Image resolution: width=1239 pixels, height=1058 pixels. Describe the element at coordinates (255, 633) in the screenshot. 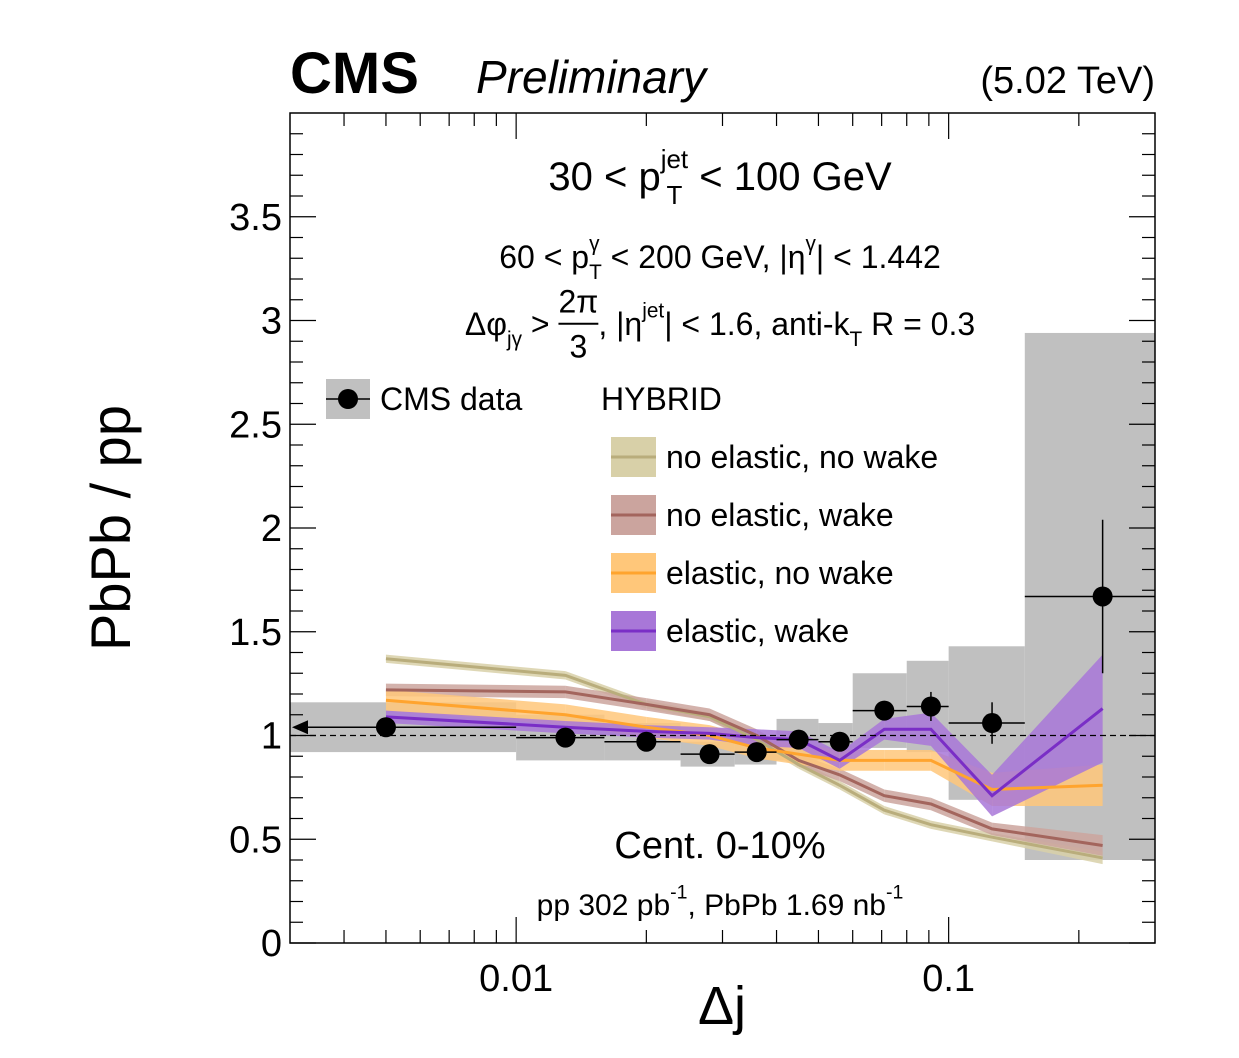

I see `y-tick-label: 1.5` at that location.